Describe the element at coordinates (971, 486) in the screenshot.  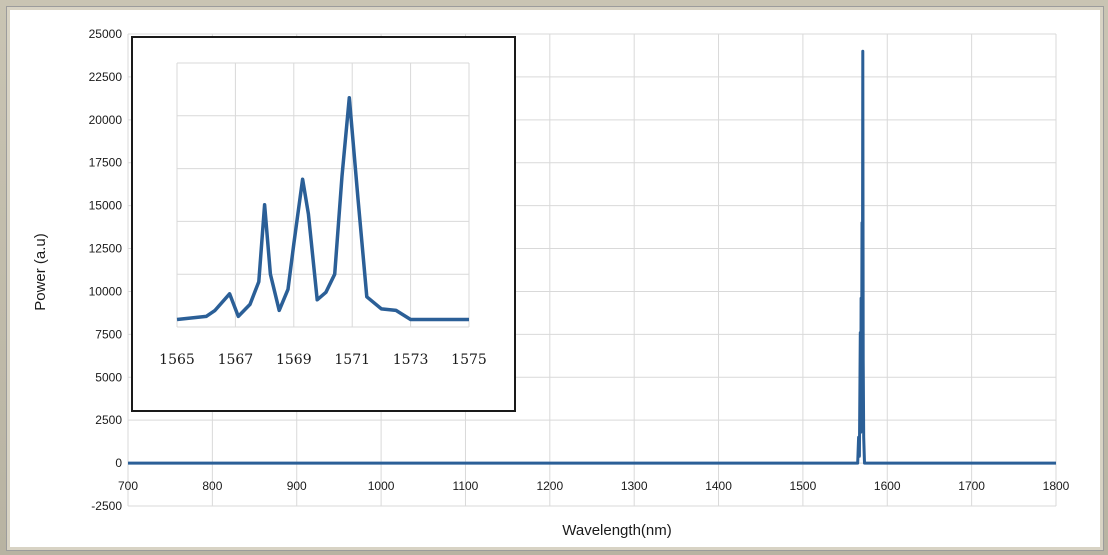
I see `x-tick-label: 1700` at that location.